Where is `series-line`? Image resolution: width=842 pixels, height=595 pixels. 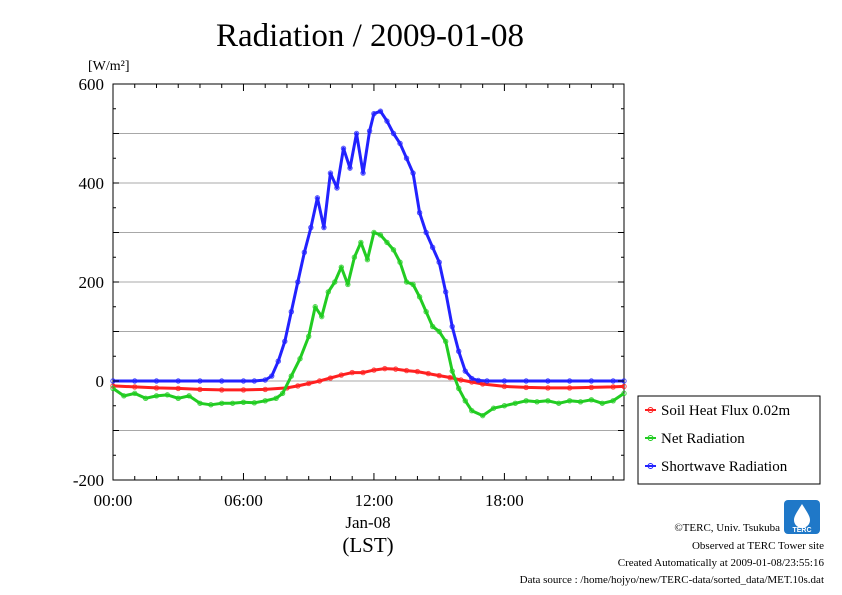
series-line is located at coordinates (368, 379).